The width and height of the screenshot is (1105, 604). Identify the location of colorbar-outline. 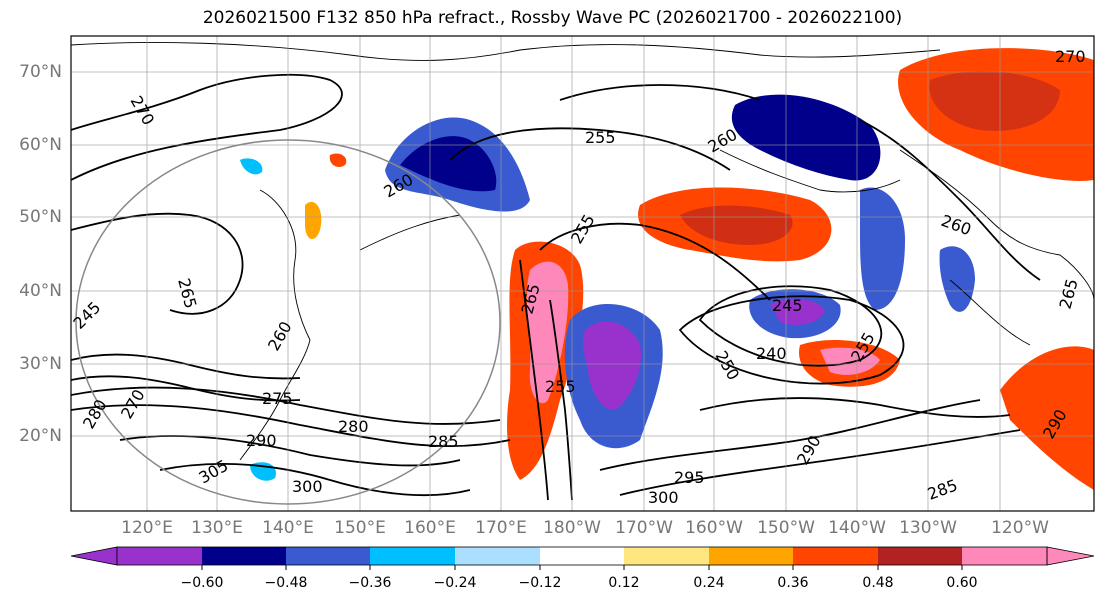
(582, 556).